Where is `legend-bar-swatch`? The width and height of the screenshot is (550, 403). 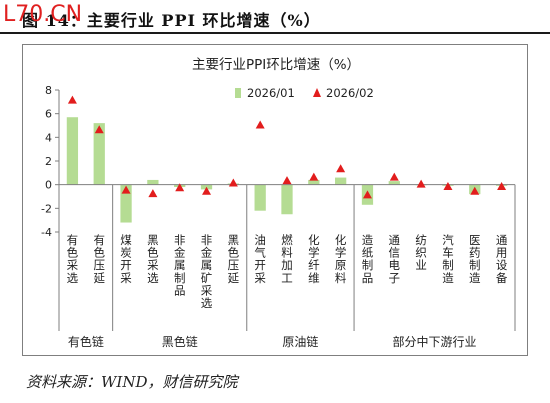
legend-bar-swatch is located at coordinates (238, 93).